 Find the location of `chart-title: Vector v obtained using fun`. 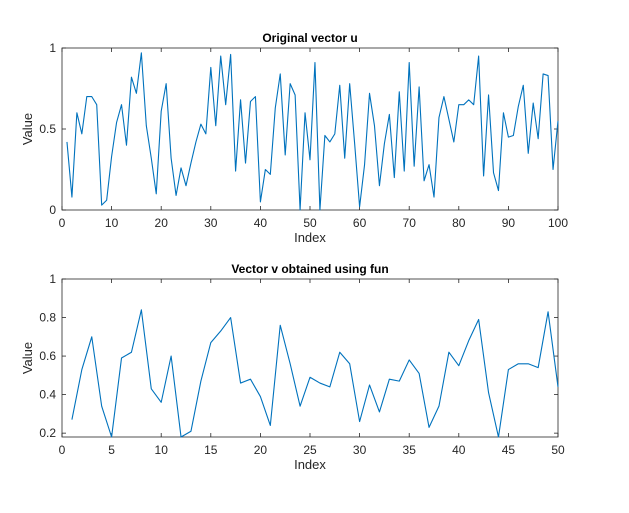

chart-title: Vector v obtained using fun is located at coordinates (309, 269).